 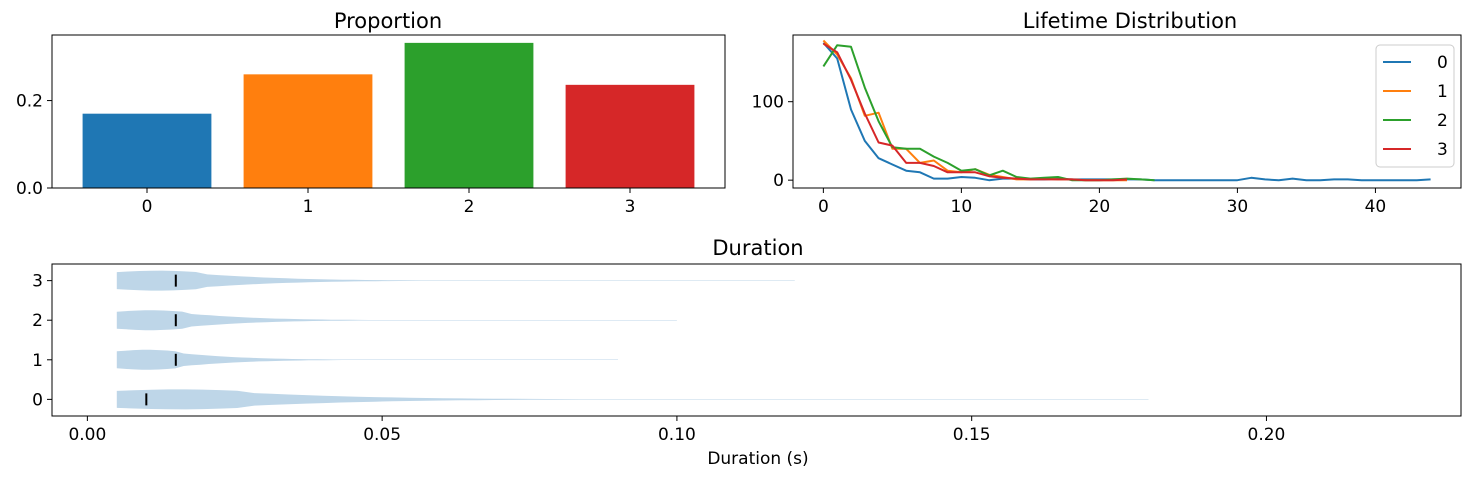 I want to click on lifetime-legend: 0 1 2 3, so click(x=1415, y=106).